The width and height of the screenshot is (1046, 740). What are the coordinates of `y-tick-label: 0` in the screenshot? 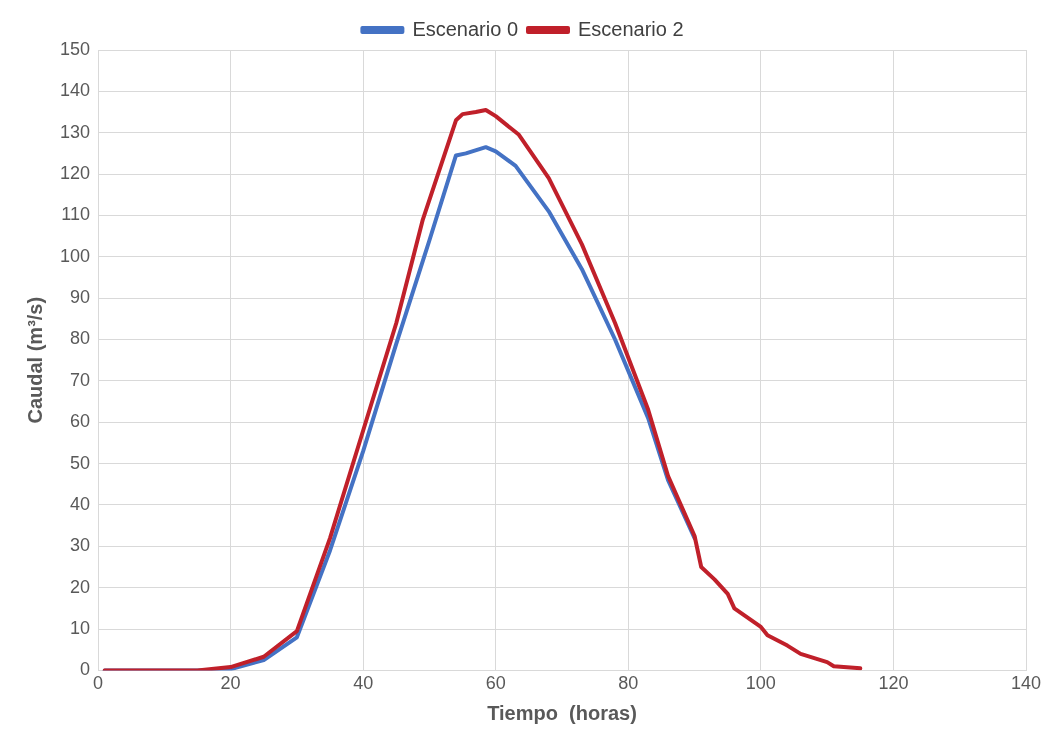 It's located at (85, 669).